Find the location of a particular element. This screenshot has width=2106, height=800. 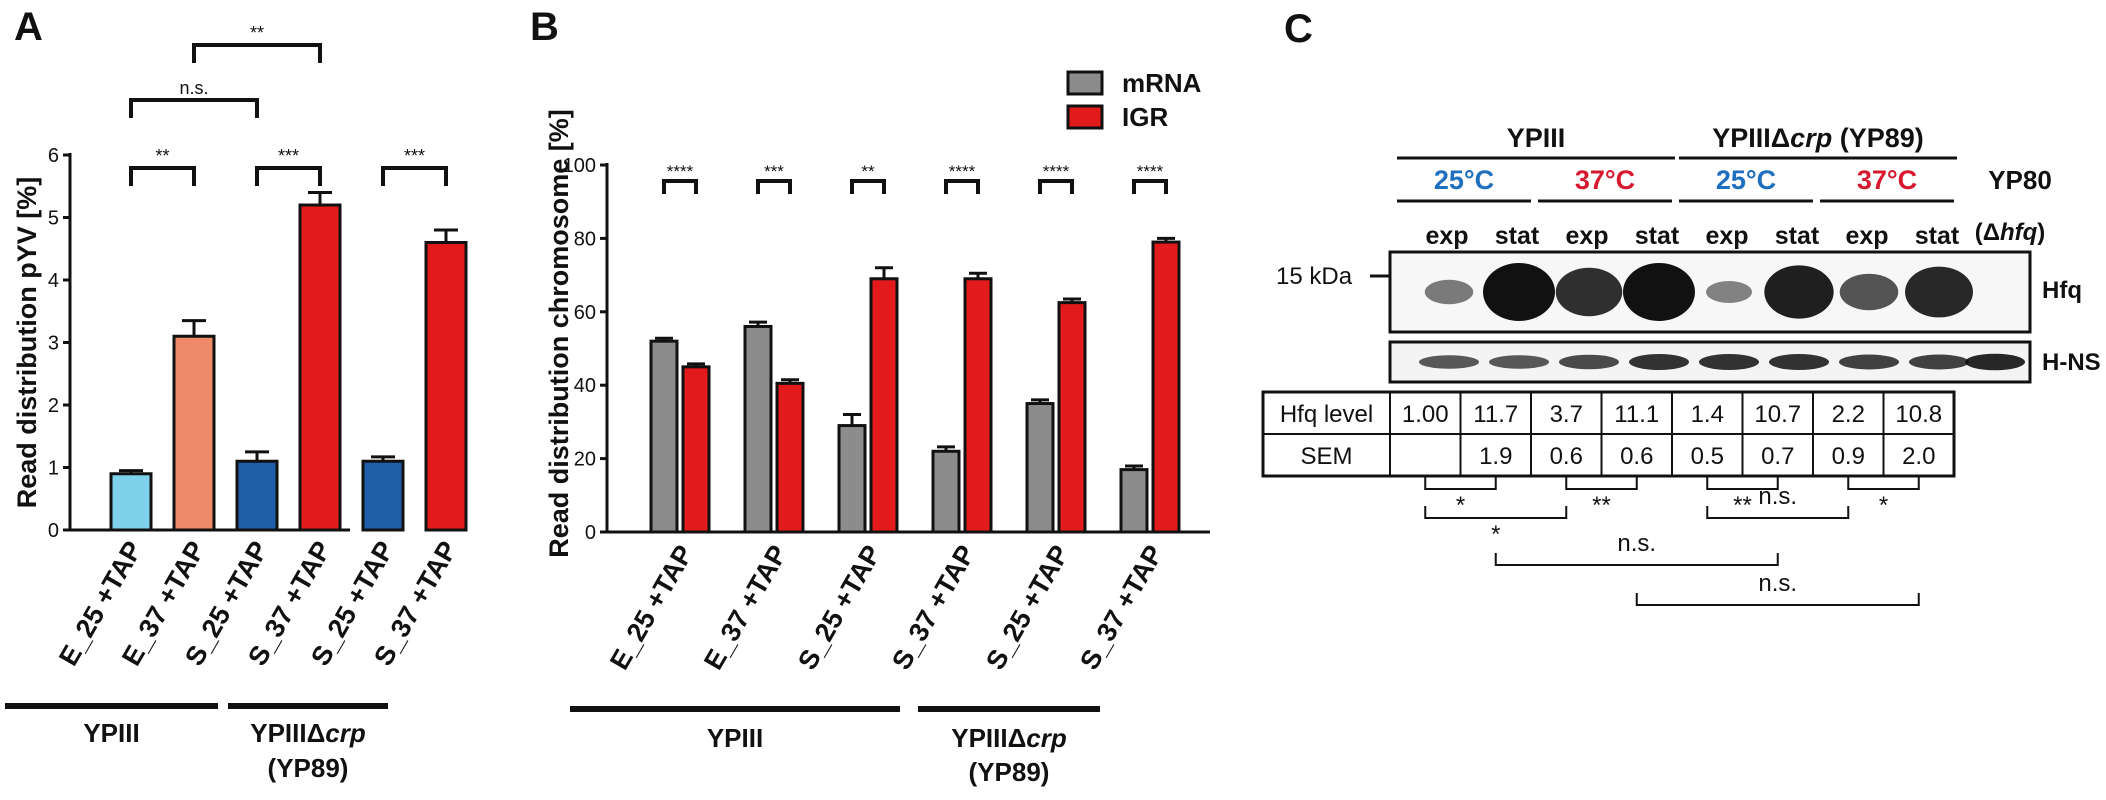

y-tick-label: 60 is located at coordinates (585, 313).